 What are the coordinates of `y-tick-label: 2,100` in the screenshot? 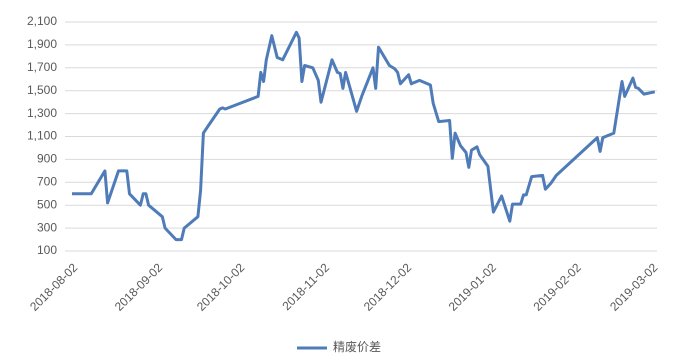 It's located at (42, 21).